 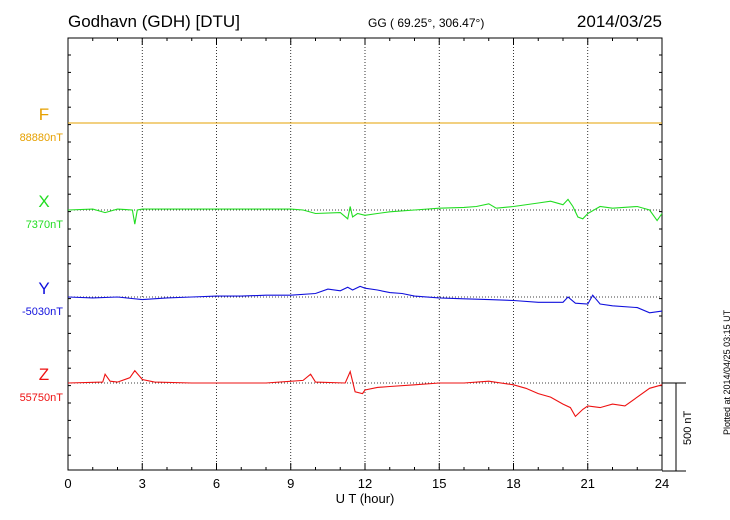 What do you see at coordinates (365, 483) in the screenshot?
I see `x-tick-label: 12` at bounding box center [365, 483].